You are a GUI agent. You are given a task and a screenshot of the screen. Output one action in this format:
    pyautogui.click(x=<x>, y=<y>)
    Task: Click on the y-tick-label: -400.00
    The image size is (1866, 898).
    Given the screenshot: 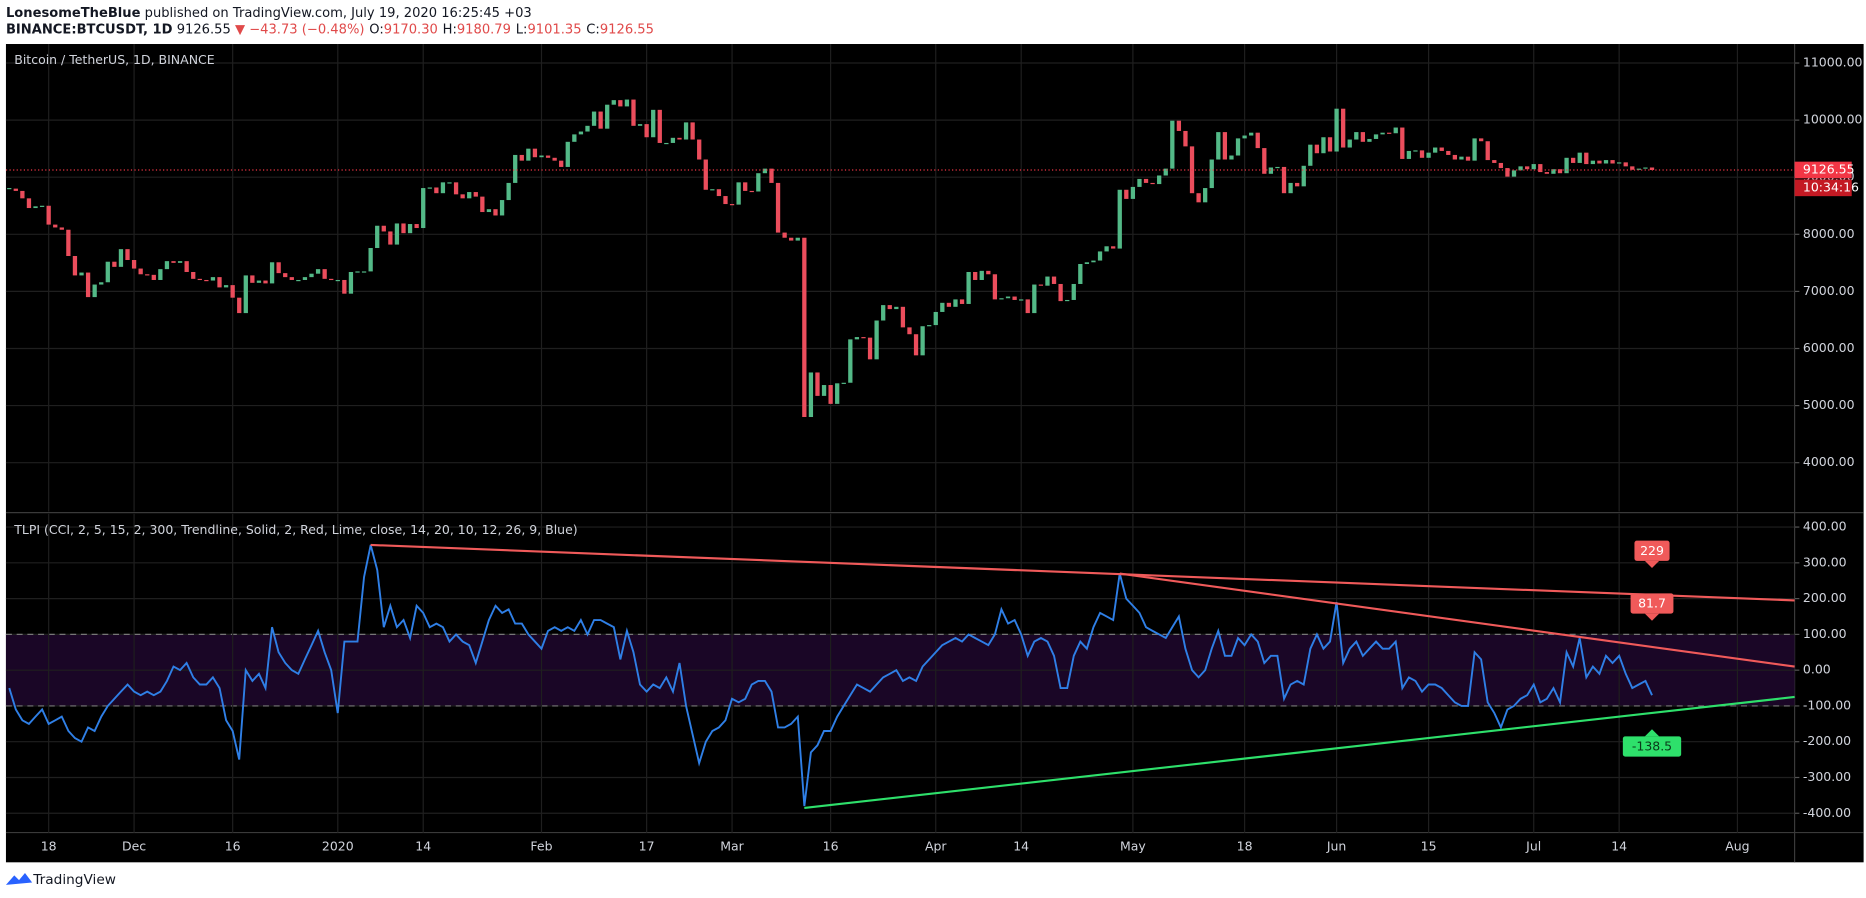 What is the action you would take?
    pyautogui.click(x=1827, y=812)
    